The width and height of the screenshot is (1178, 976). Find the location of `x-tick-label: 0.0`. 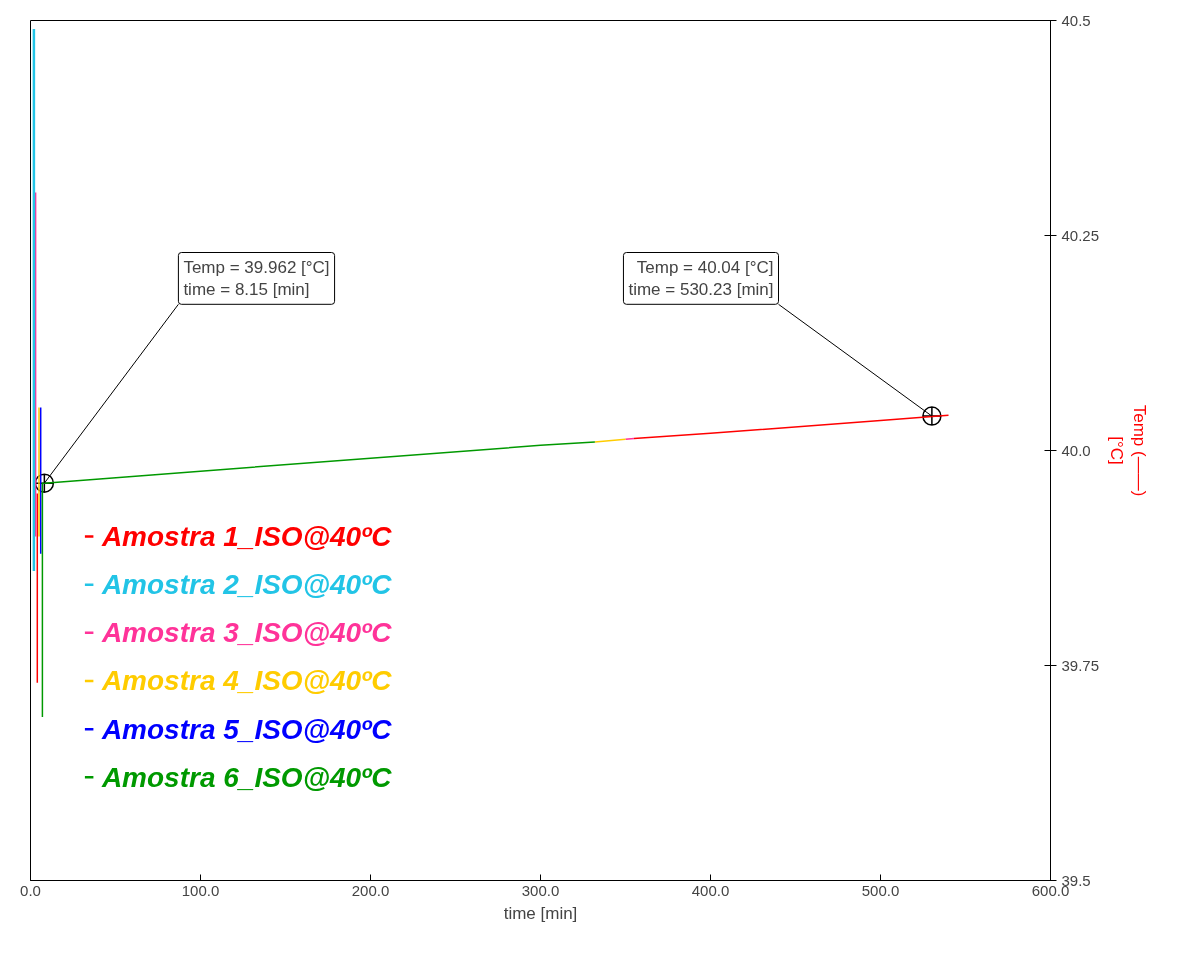

x-tick-label: 0.0 is located at coordinates (30, 890).